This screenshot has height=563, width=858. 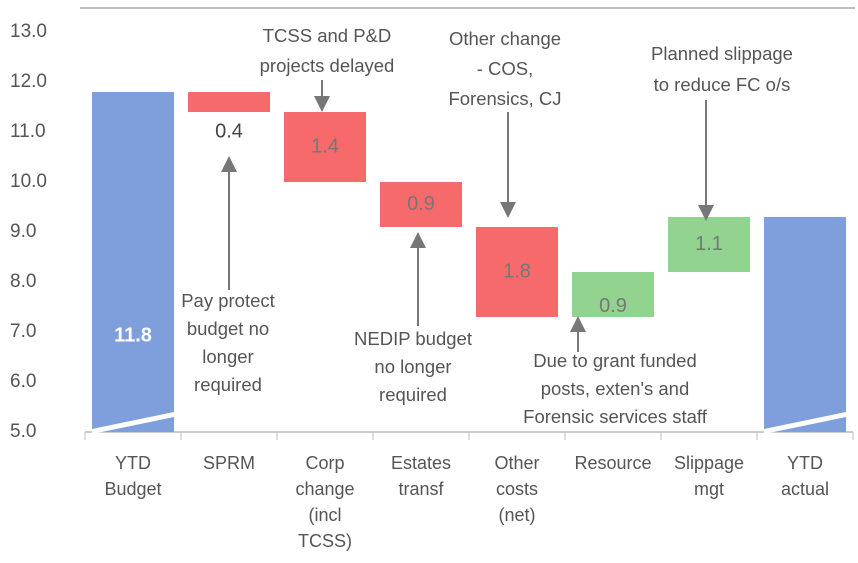 I want to click on annotation: TCSS and P&D, so click(x=327, y=35).